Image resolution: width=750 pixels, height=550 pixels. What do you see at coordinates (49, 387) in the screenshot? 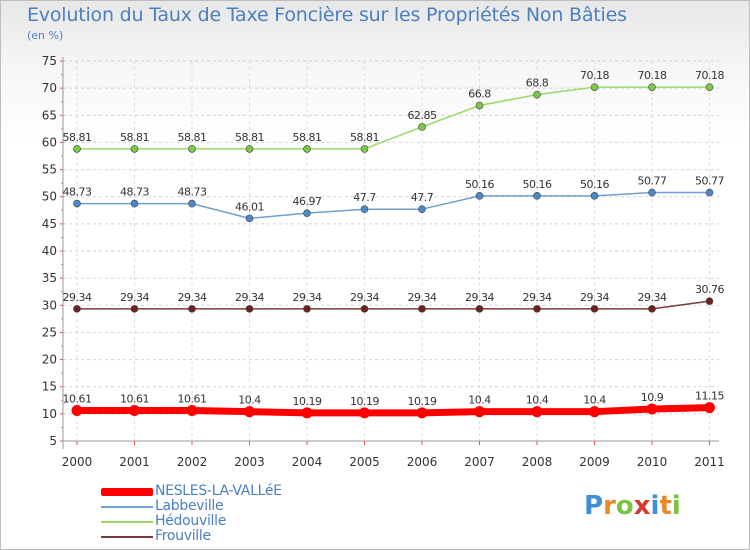
I see `y-tick-label: 15` at bounding box center [49, 387].